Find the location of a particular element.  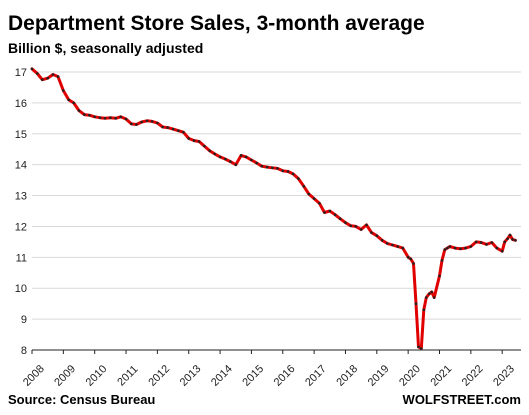

y-tick-label: 16 is located at coordinates (21, 104).